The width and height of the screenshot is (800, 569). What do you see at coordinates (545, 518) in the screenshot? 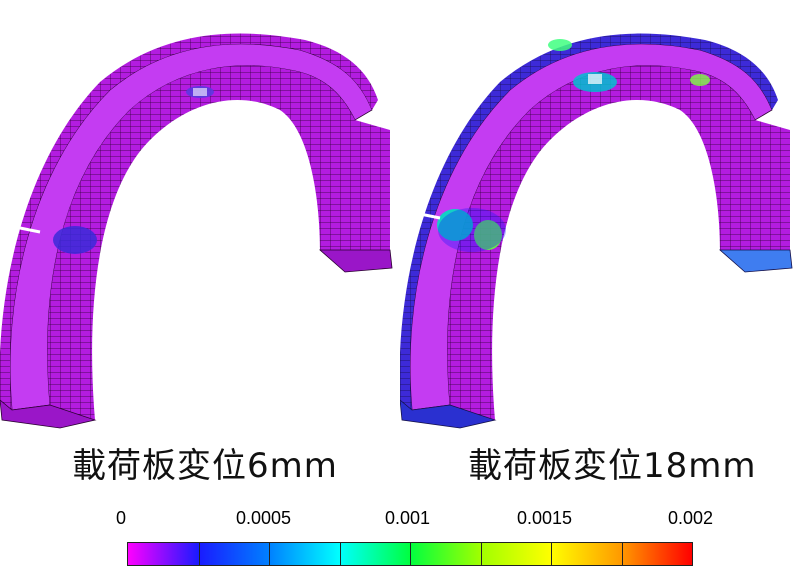
I see `colorbar-tick: 0.0015` at bounding box center [545, 518].